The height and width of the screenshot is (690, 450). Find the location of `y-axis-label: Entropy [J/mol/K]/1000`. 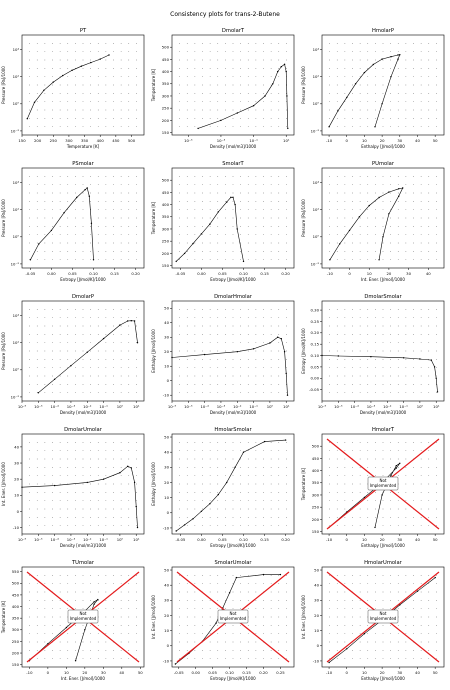

y-axis-label: Entropy [J/mol/K]/1000 is located at coordinates (303, 351).